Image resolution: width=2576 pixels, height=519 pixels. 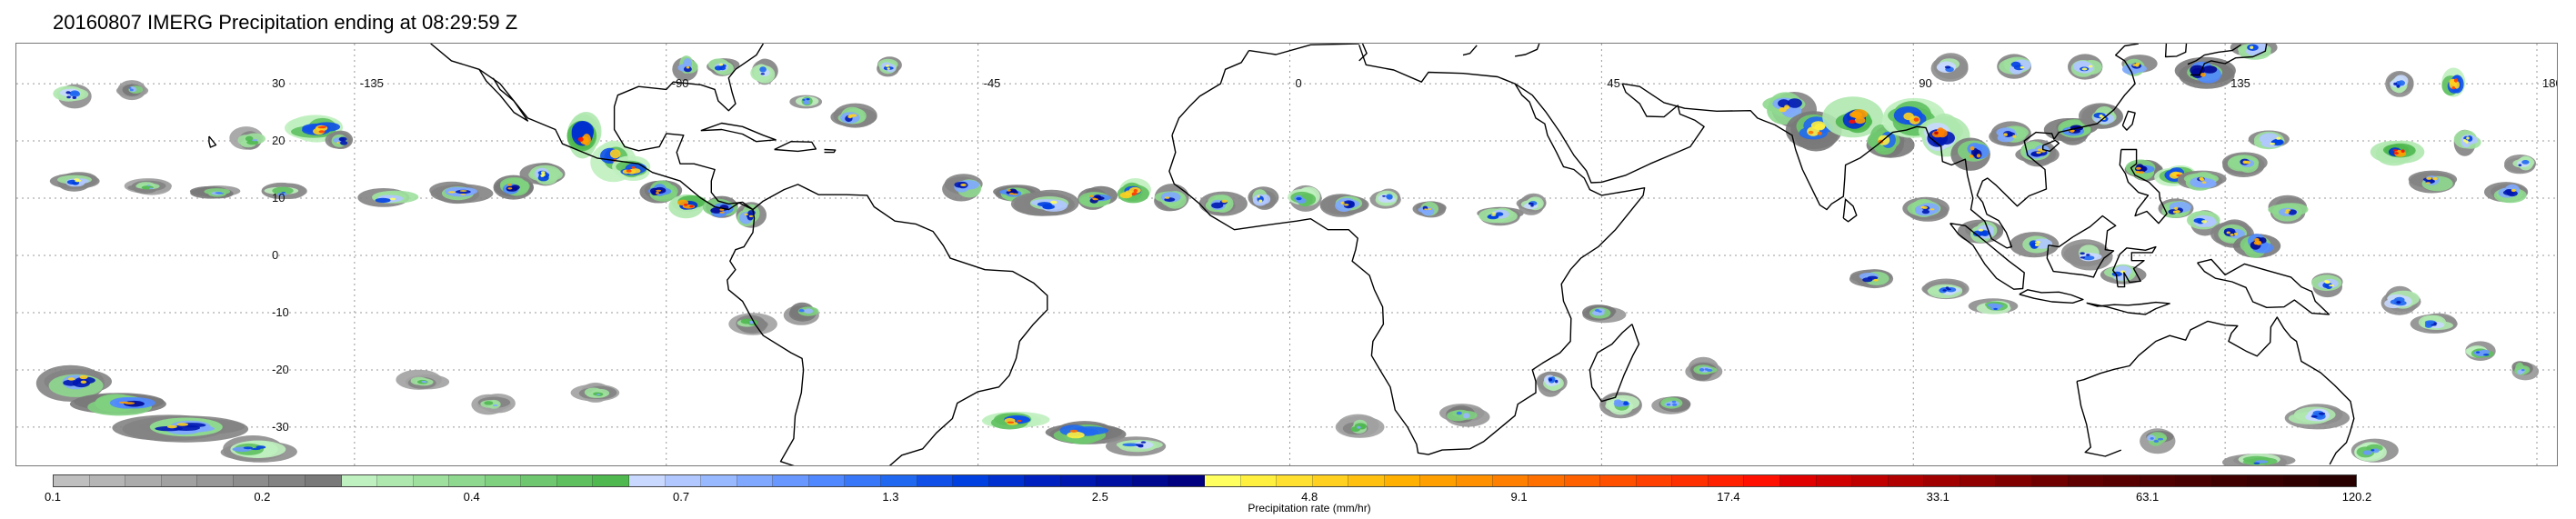 What do you see at coordinates (2240, 83) in the screenshot?
I see `longitude-label: 135` at bounding box center [2240, 83].